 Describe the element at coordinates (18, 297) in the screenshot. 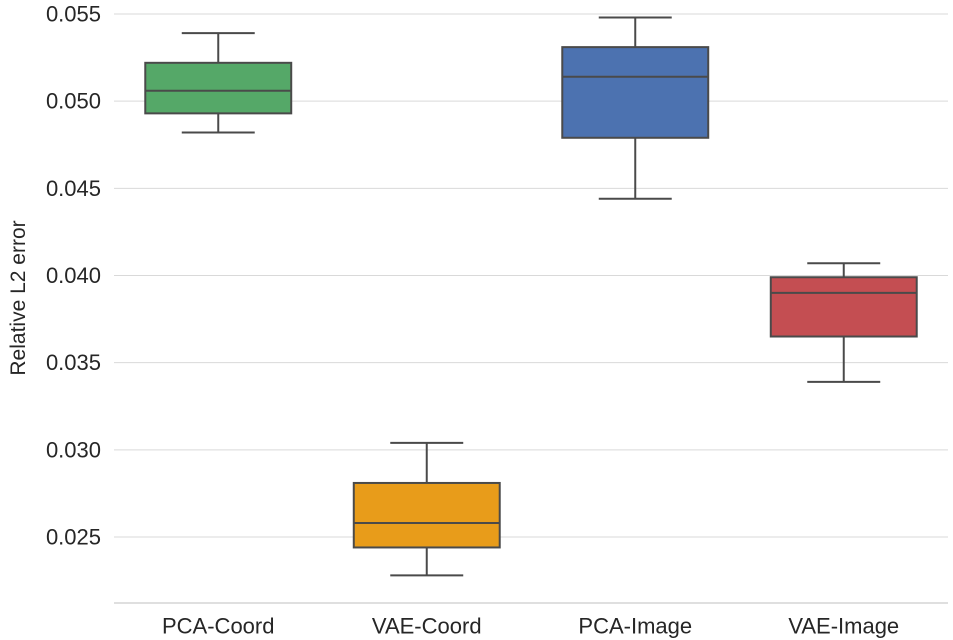

I see `y-axis-label: Relative L2 error` at that location.